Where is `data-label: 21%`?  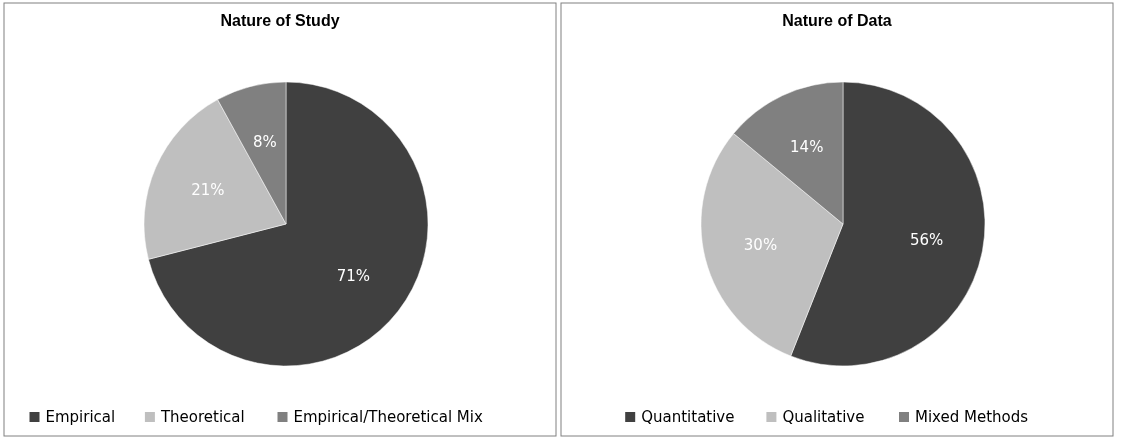
data-label: 21% is located at coordinates (208, 190).